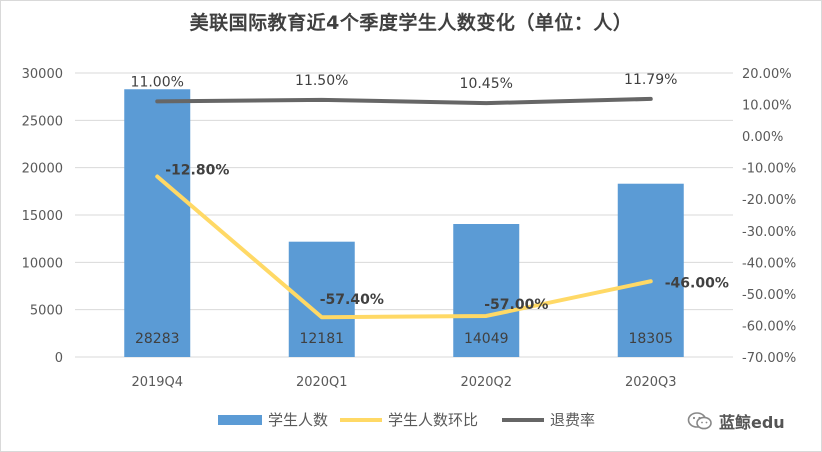 The width and height of the screenshot is (822, 452). I want to click on watermark-text: 蓝鲸edu, so click(752, 422).